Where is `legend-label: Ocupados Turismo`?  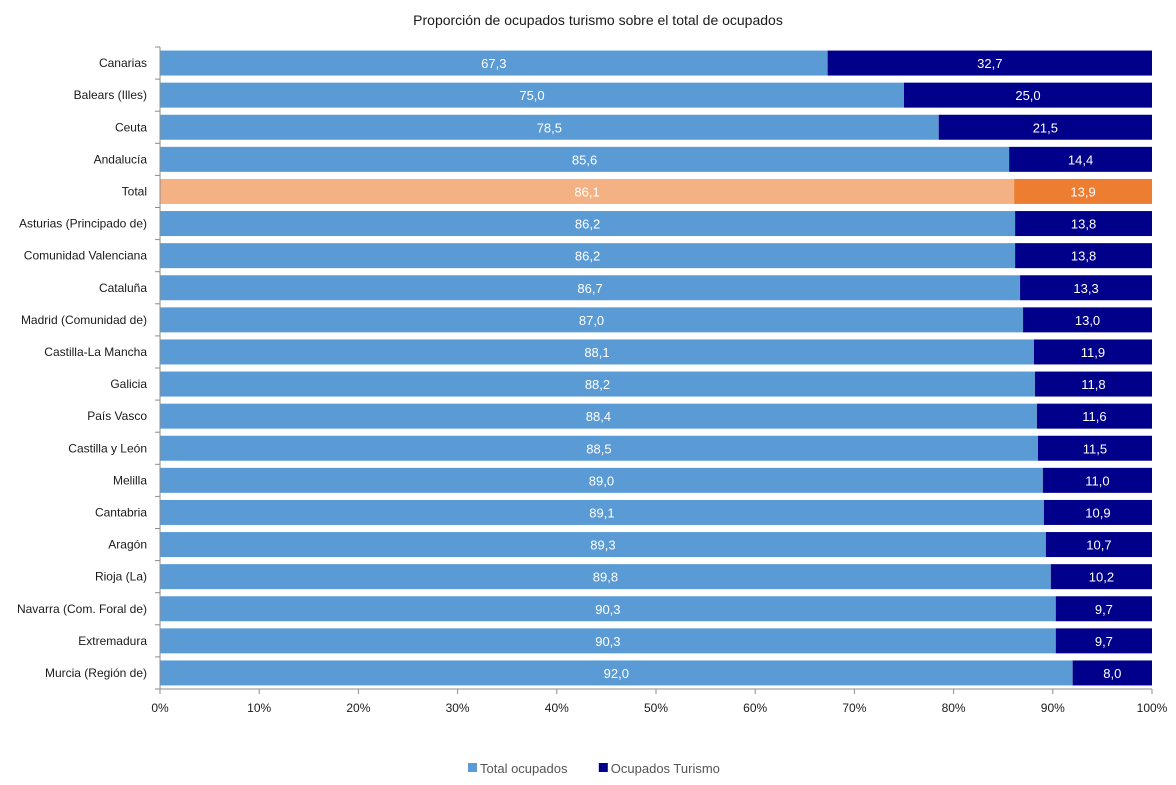 legend-label: Ocupados Turismo is located at coordinates (665, 768).